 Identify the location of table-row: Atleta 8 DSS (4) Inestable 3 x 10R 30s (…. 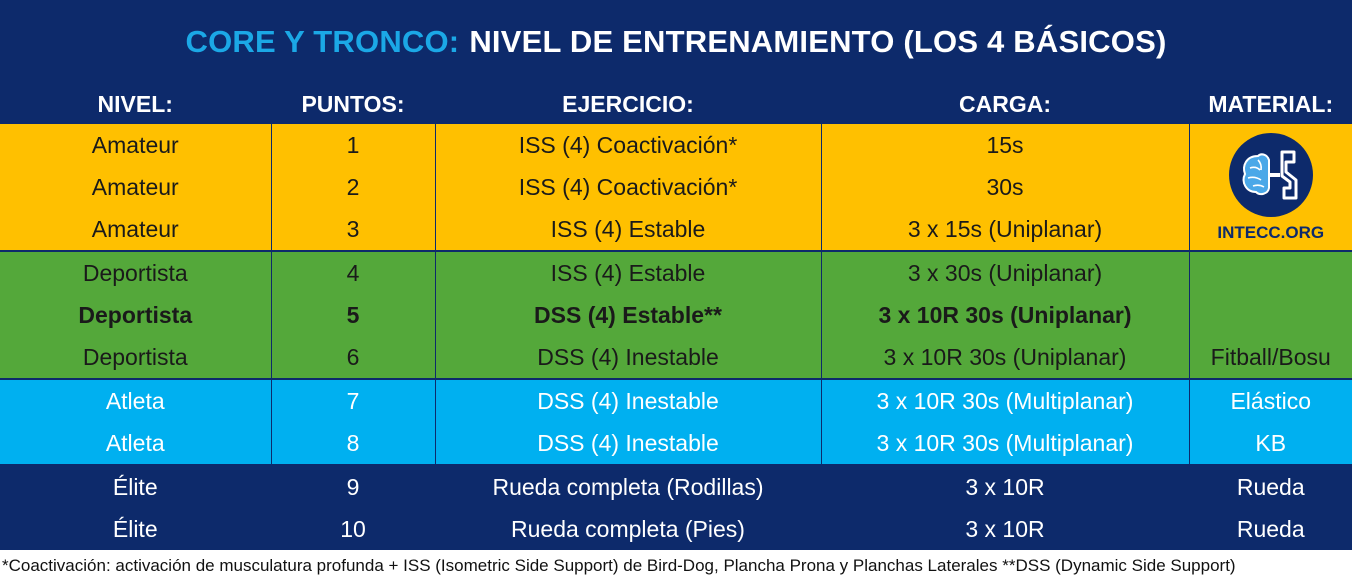
(676, 443).